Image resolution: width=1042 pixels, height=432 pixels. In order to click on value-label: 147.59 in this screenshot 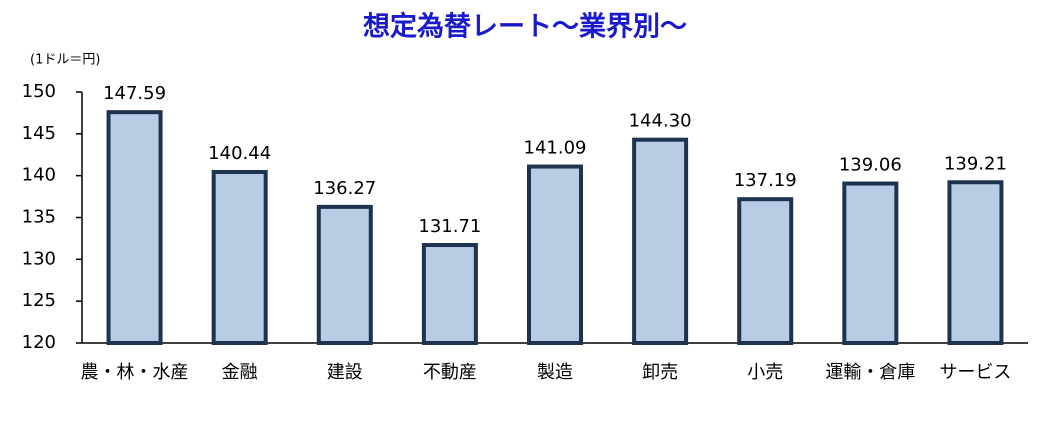, I will do `click(134, 93)`.